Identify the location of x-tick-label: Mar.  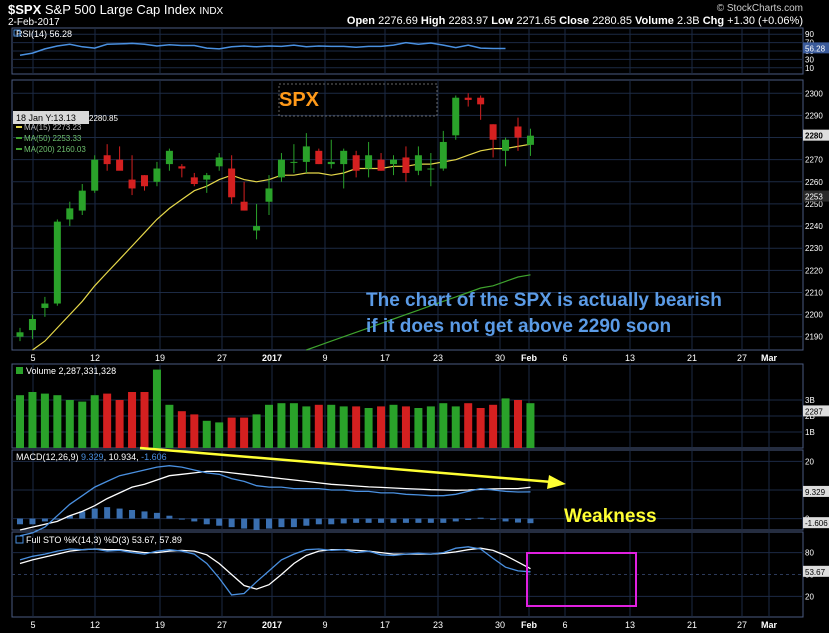
(769, 625).